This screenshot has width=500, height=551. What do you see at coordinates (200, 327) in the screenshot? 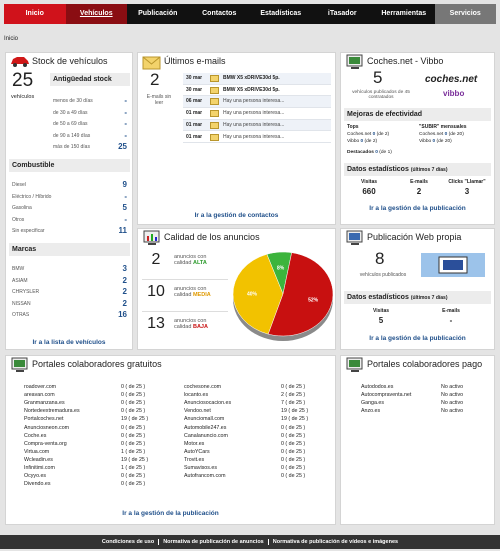
I see `quality-level: BAJA` at bounding box center [200, 327].